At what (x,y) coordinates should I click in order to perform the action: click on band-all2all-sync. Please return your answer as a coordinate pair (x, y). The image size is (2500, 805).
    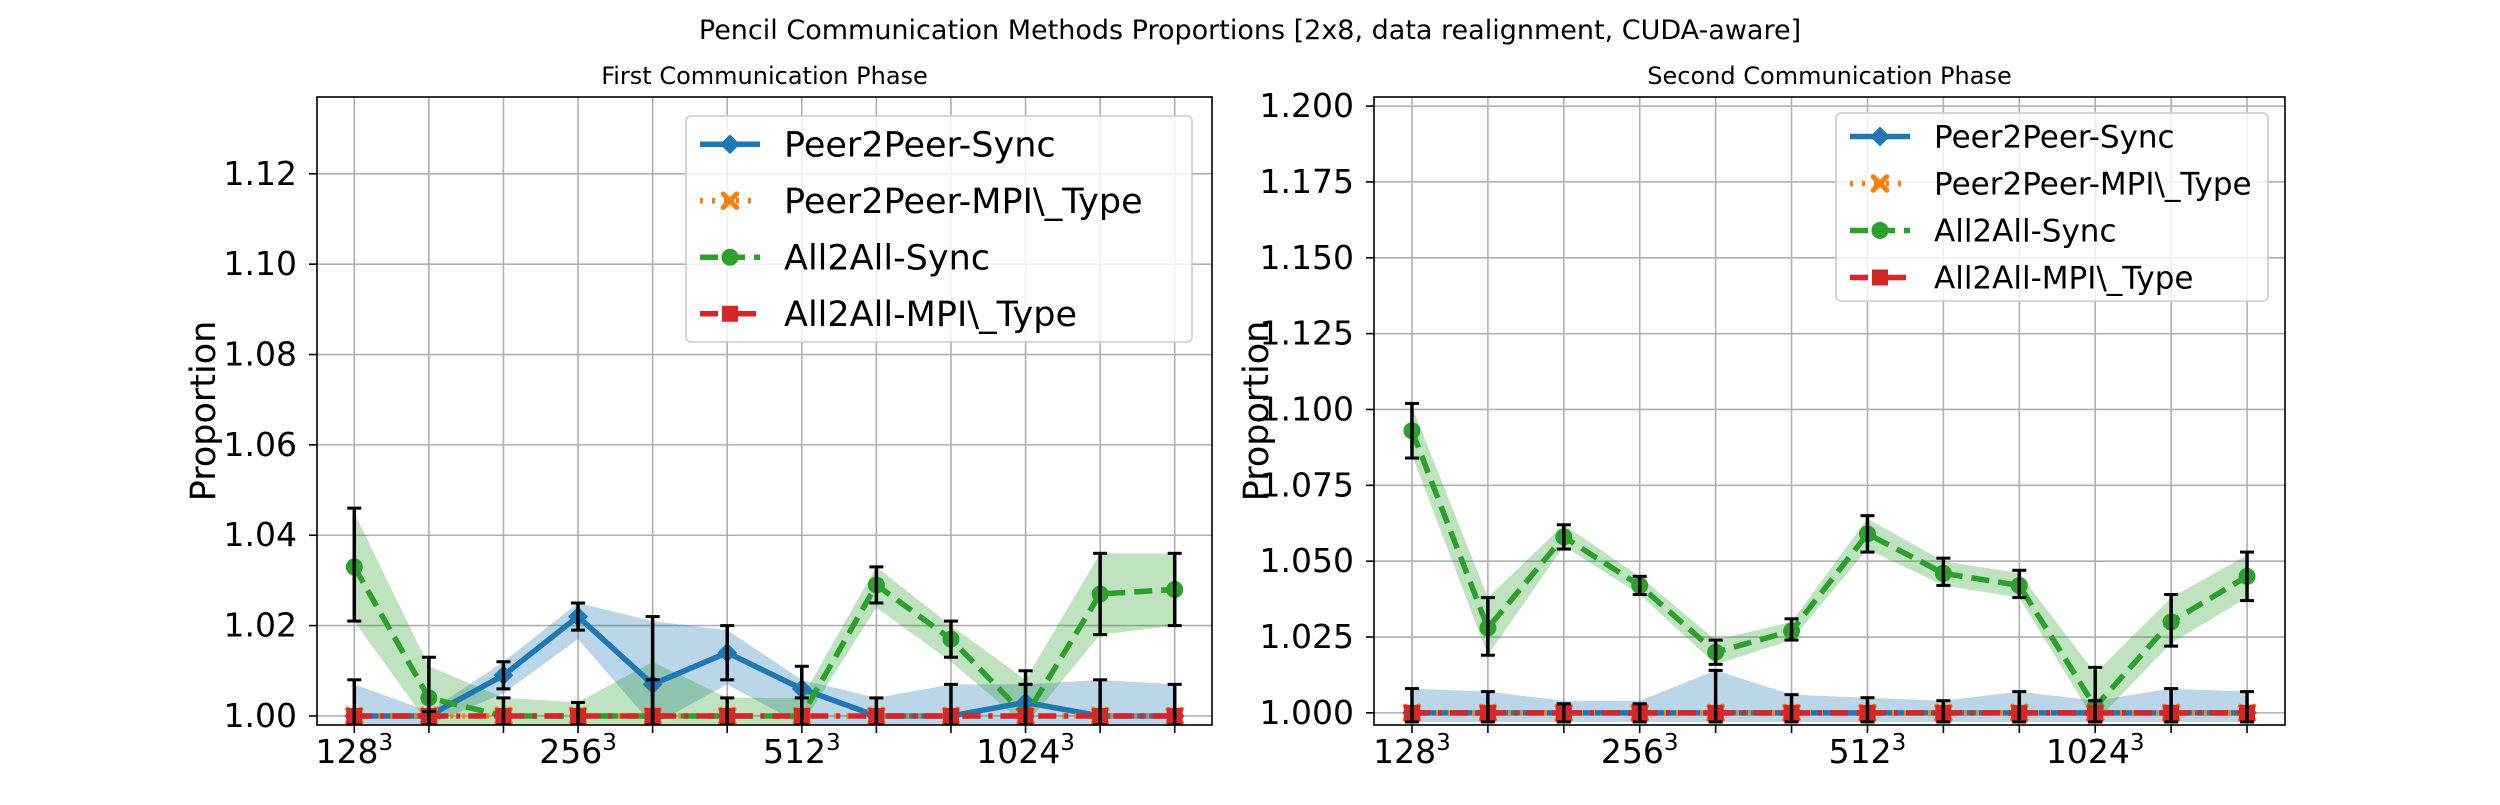
    Looking at the image, I should click on (764, 618).